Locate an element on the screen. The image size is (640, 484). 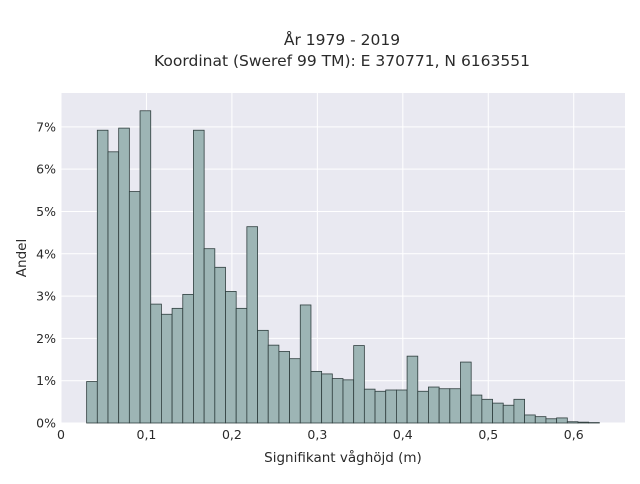
y-tick-label-5: 5% is located at coordinates (46, 211).